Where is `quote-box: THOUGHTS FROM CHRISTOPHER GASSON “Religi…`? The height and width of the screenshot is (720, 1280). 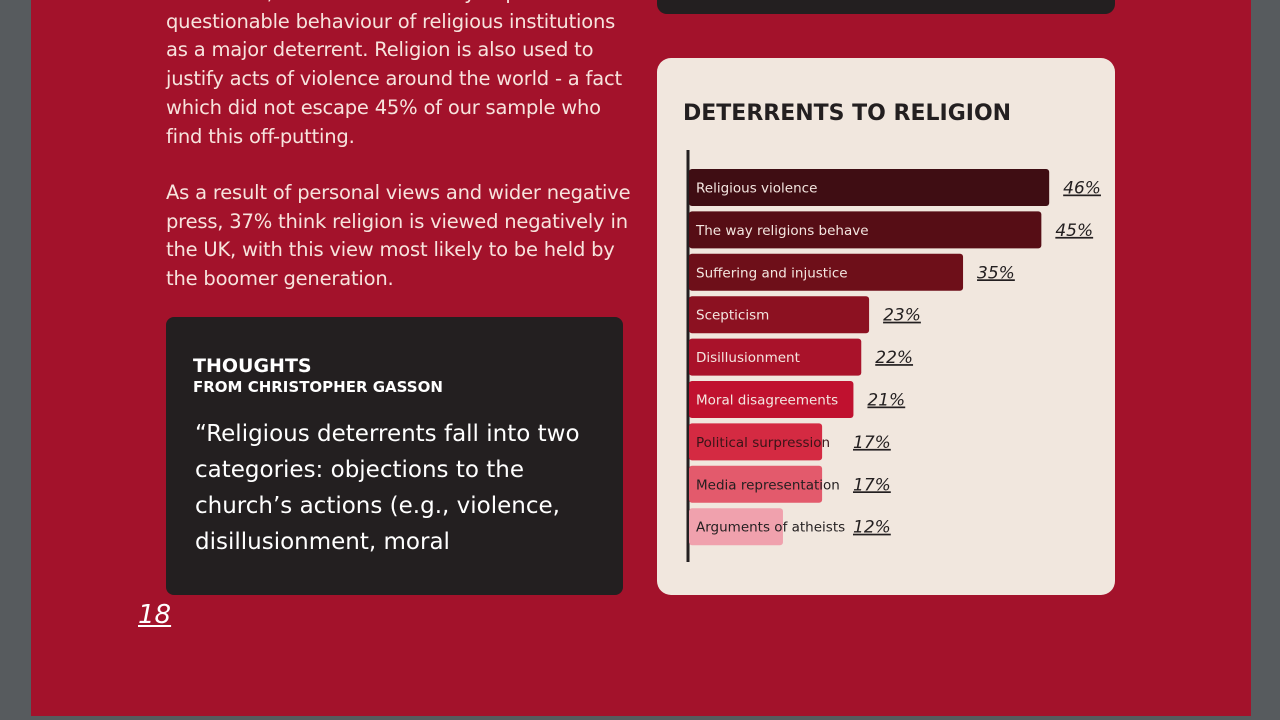
quote-box: THOUGHTS FROM CHRISTOPHER GASSON “Religi… is located at coordinates (394, 456).